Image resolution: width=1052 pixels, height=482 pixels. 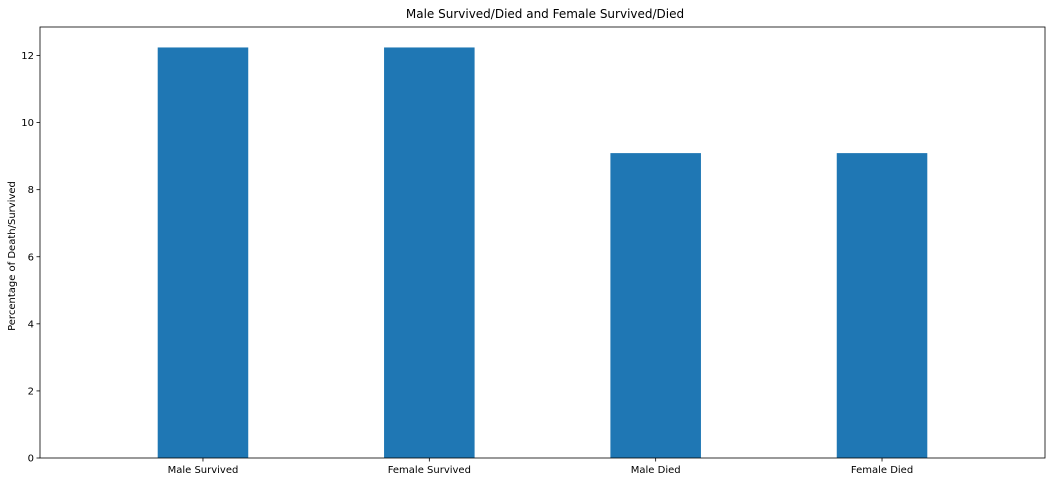 I want to click on x-tick-label: Female Died, so click(x=882, y=470).